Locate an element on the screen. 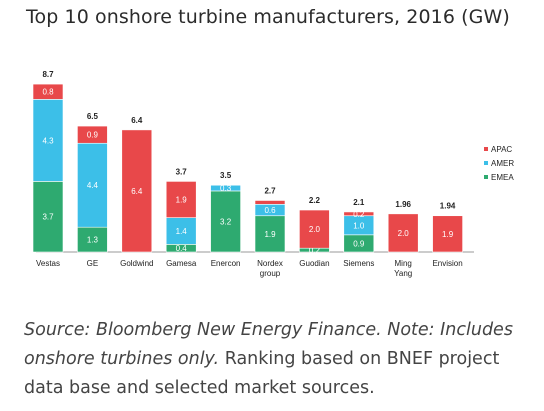 This screenshot has height=411, width=544. legend-swatch-emea is located at coordinates (486, 177).